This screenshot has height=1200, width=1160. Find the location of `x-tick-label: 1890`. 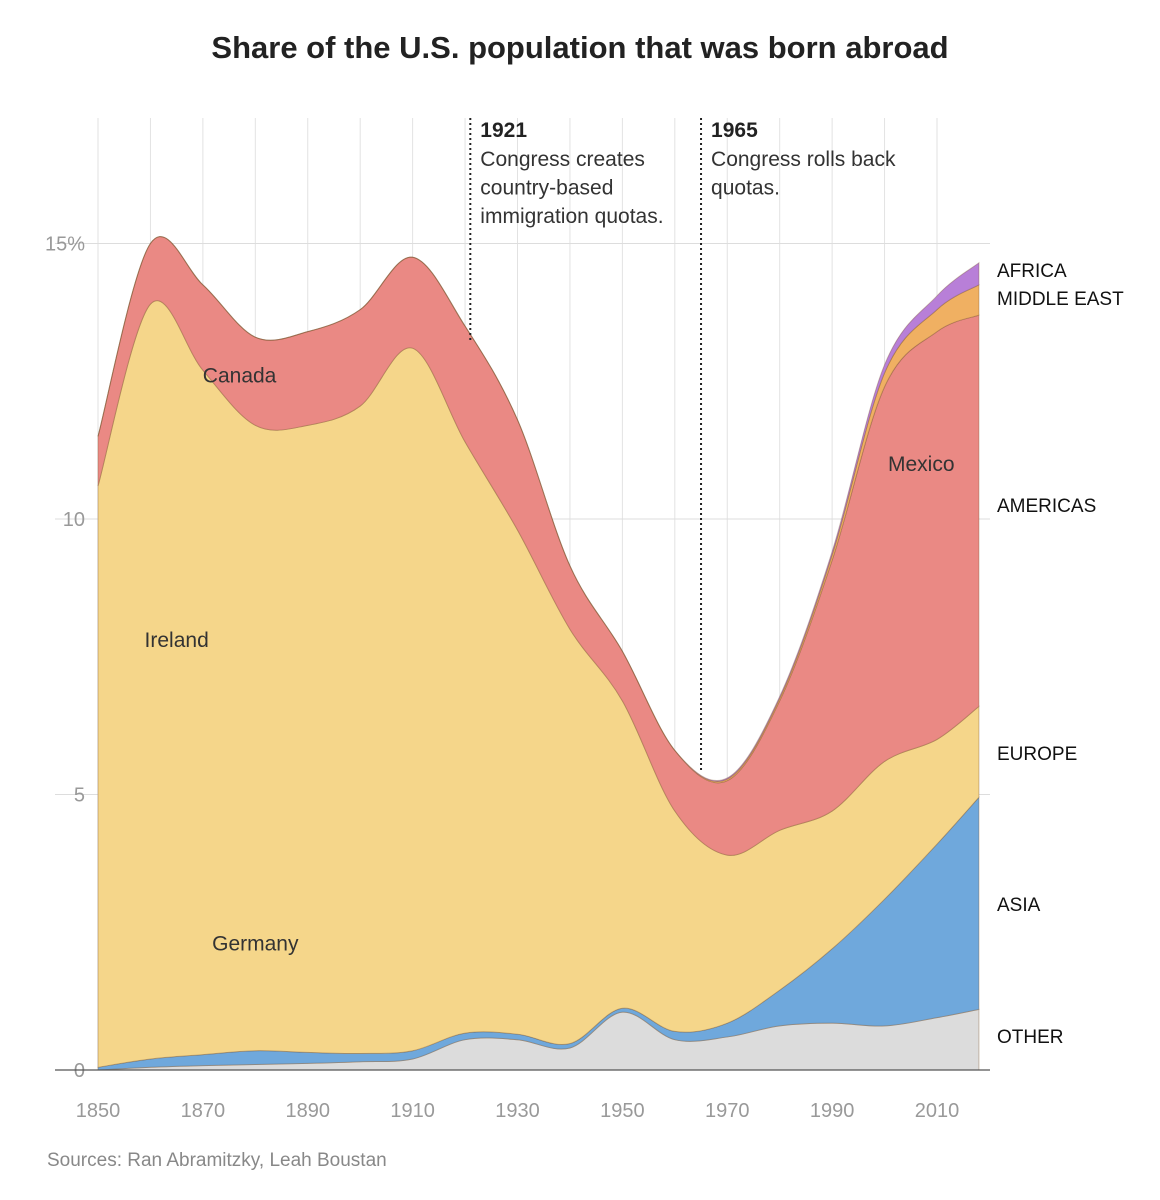

x-tick-label: 1890 is located at coordinates (308, 1111).